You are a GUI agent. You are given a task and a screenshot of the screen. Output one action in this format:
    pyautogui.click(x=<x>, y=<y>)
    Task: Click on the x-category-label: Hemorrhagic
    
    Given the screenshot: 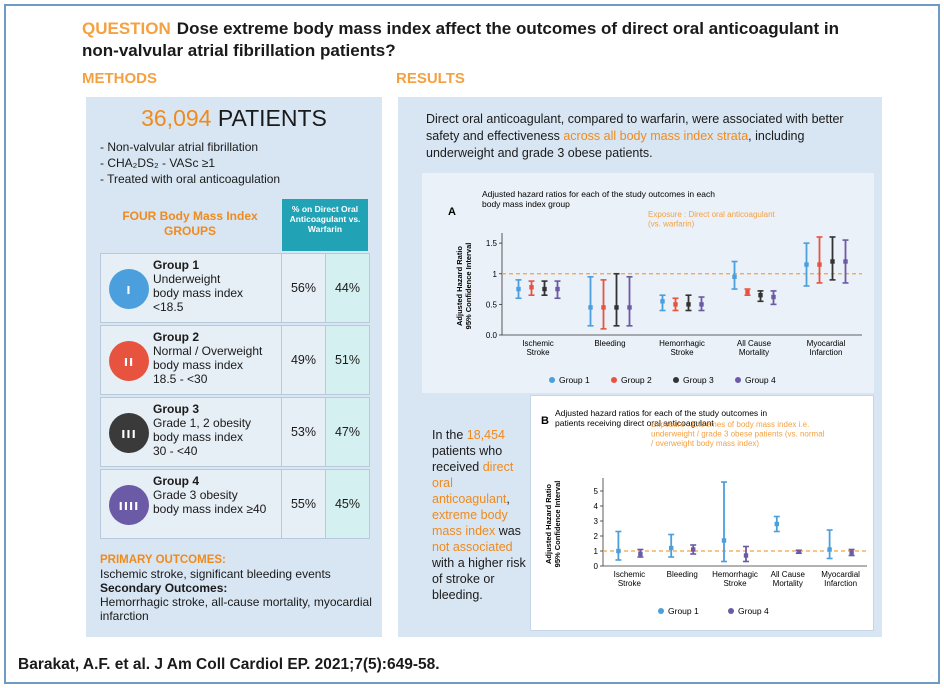 What is the action you would take?
    pyautogui.click(x=682, y=343)
    